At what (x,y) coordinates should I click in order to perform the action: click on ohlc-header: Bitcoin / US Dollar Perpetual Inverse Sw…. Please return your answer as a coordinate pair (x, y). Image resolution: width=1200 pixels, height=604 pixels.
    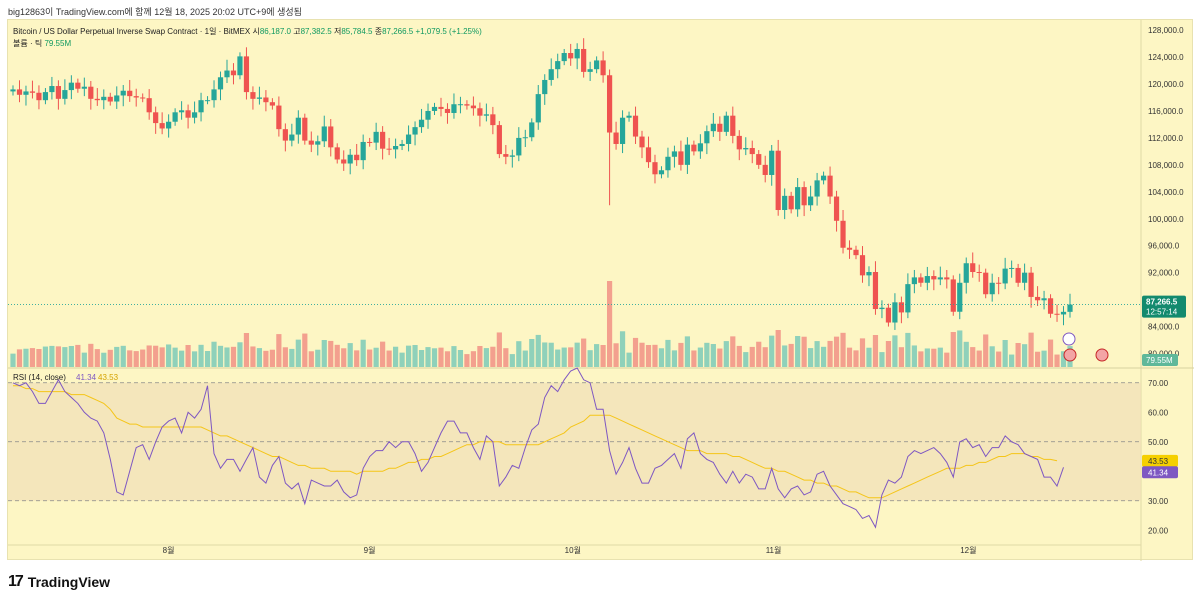
    Looking at the image, I should click on (247, 31).